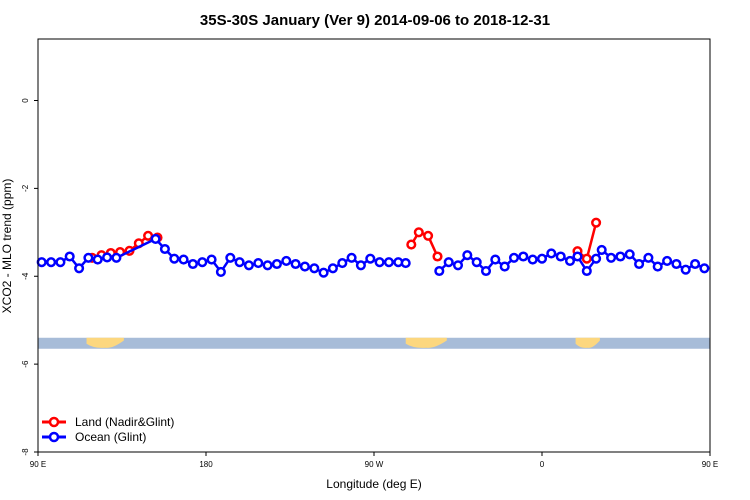 The width and height of the screenshot is (750, 500). Describe the element at coordinates (54, 422) in the screenshot. I see `legend-land-marker` at that location.